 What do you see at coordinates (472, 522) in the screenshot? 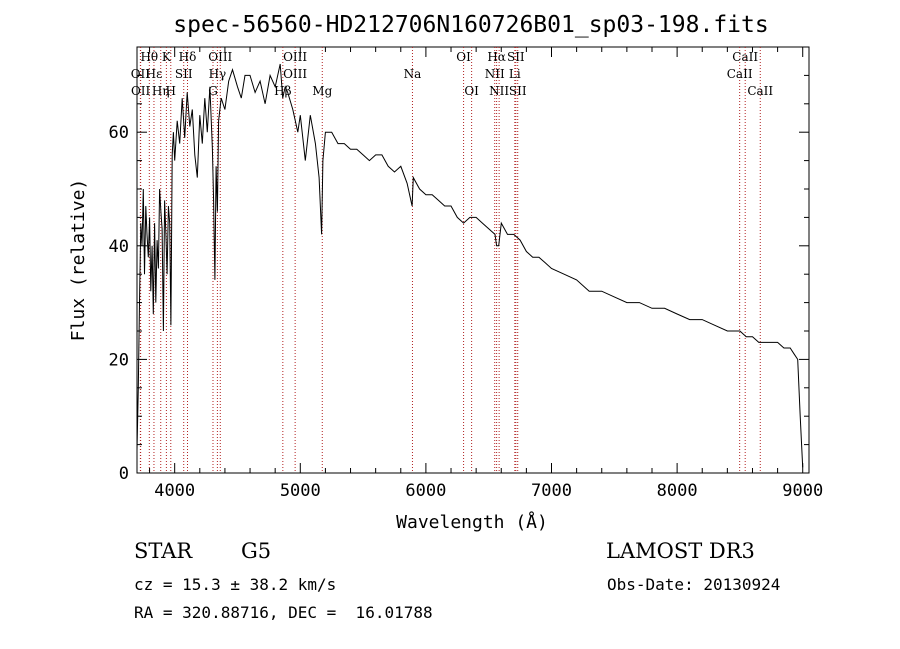
I see `x-axis-label: Wavelength (Å)` at bounding box center [472, 522].